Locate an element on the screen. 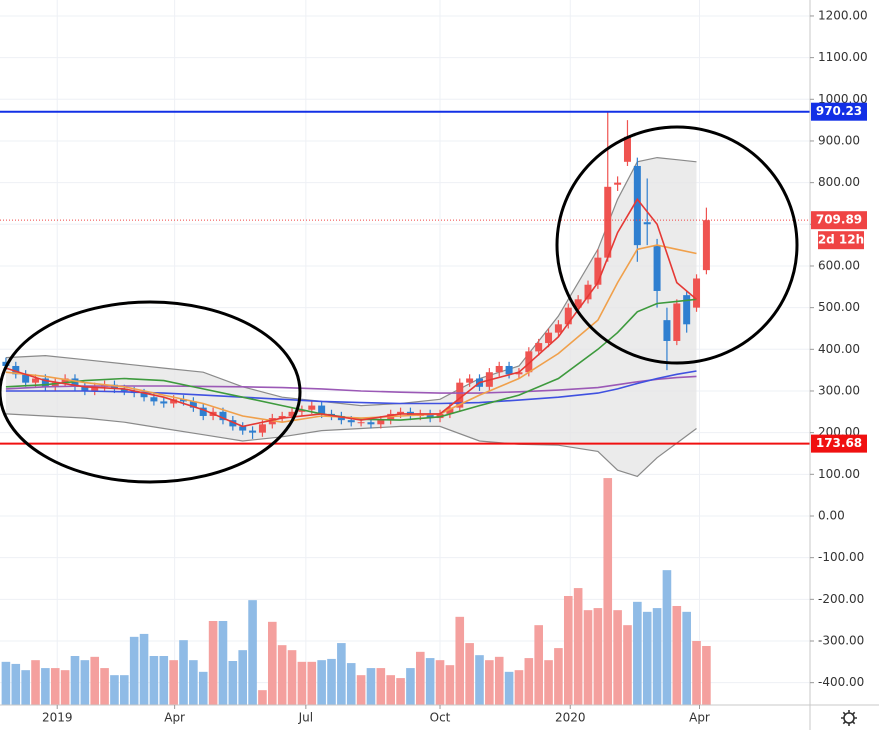  price-label: 709.89 is located at coordinates (839, 220).